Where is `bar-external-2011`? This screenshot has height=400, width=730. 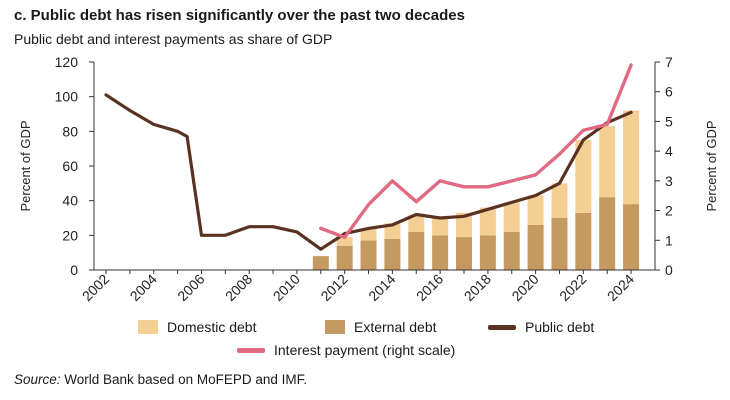 bar-external-2011 is located at coordinates (320, 263).